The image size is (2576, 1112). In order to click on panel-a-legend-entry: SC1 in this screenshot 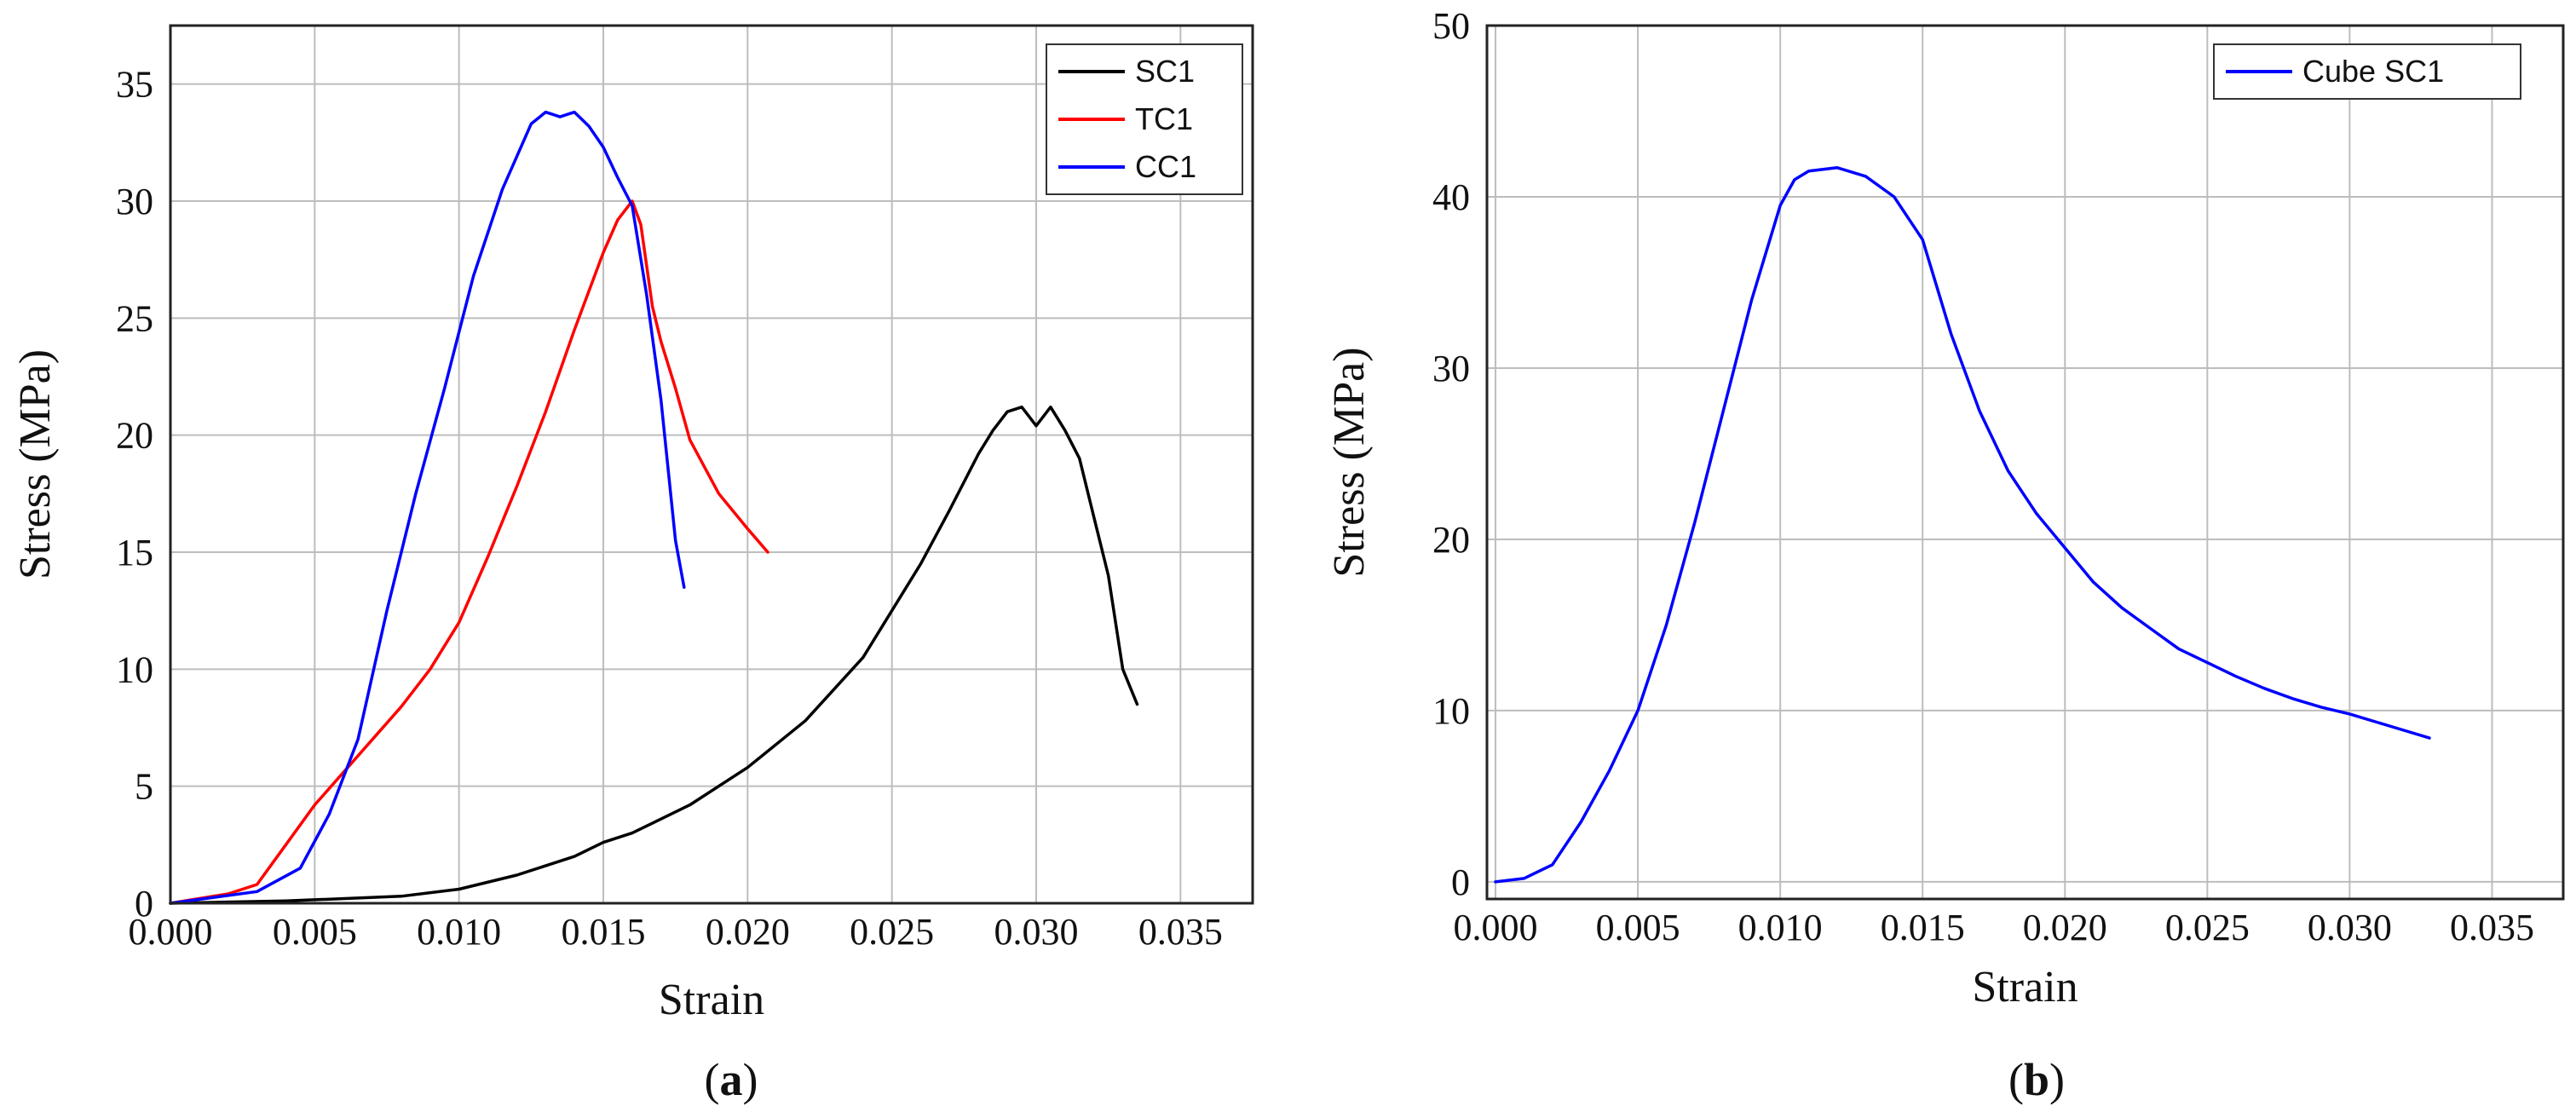, I will do `click(1165, 71)`.